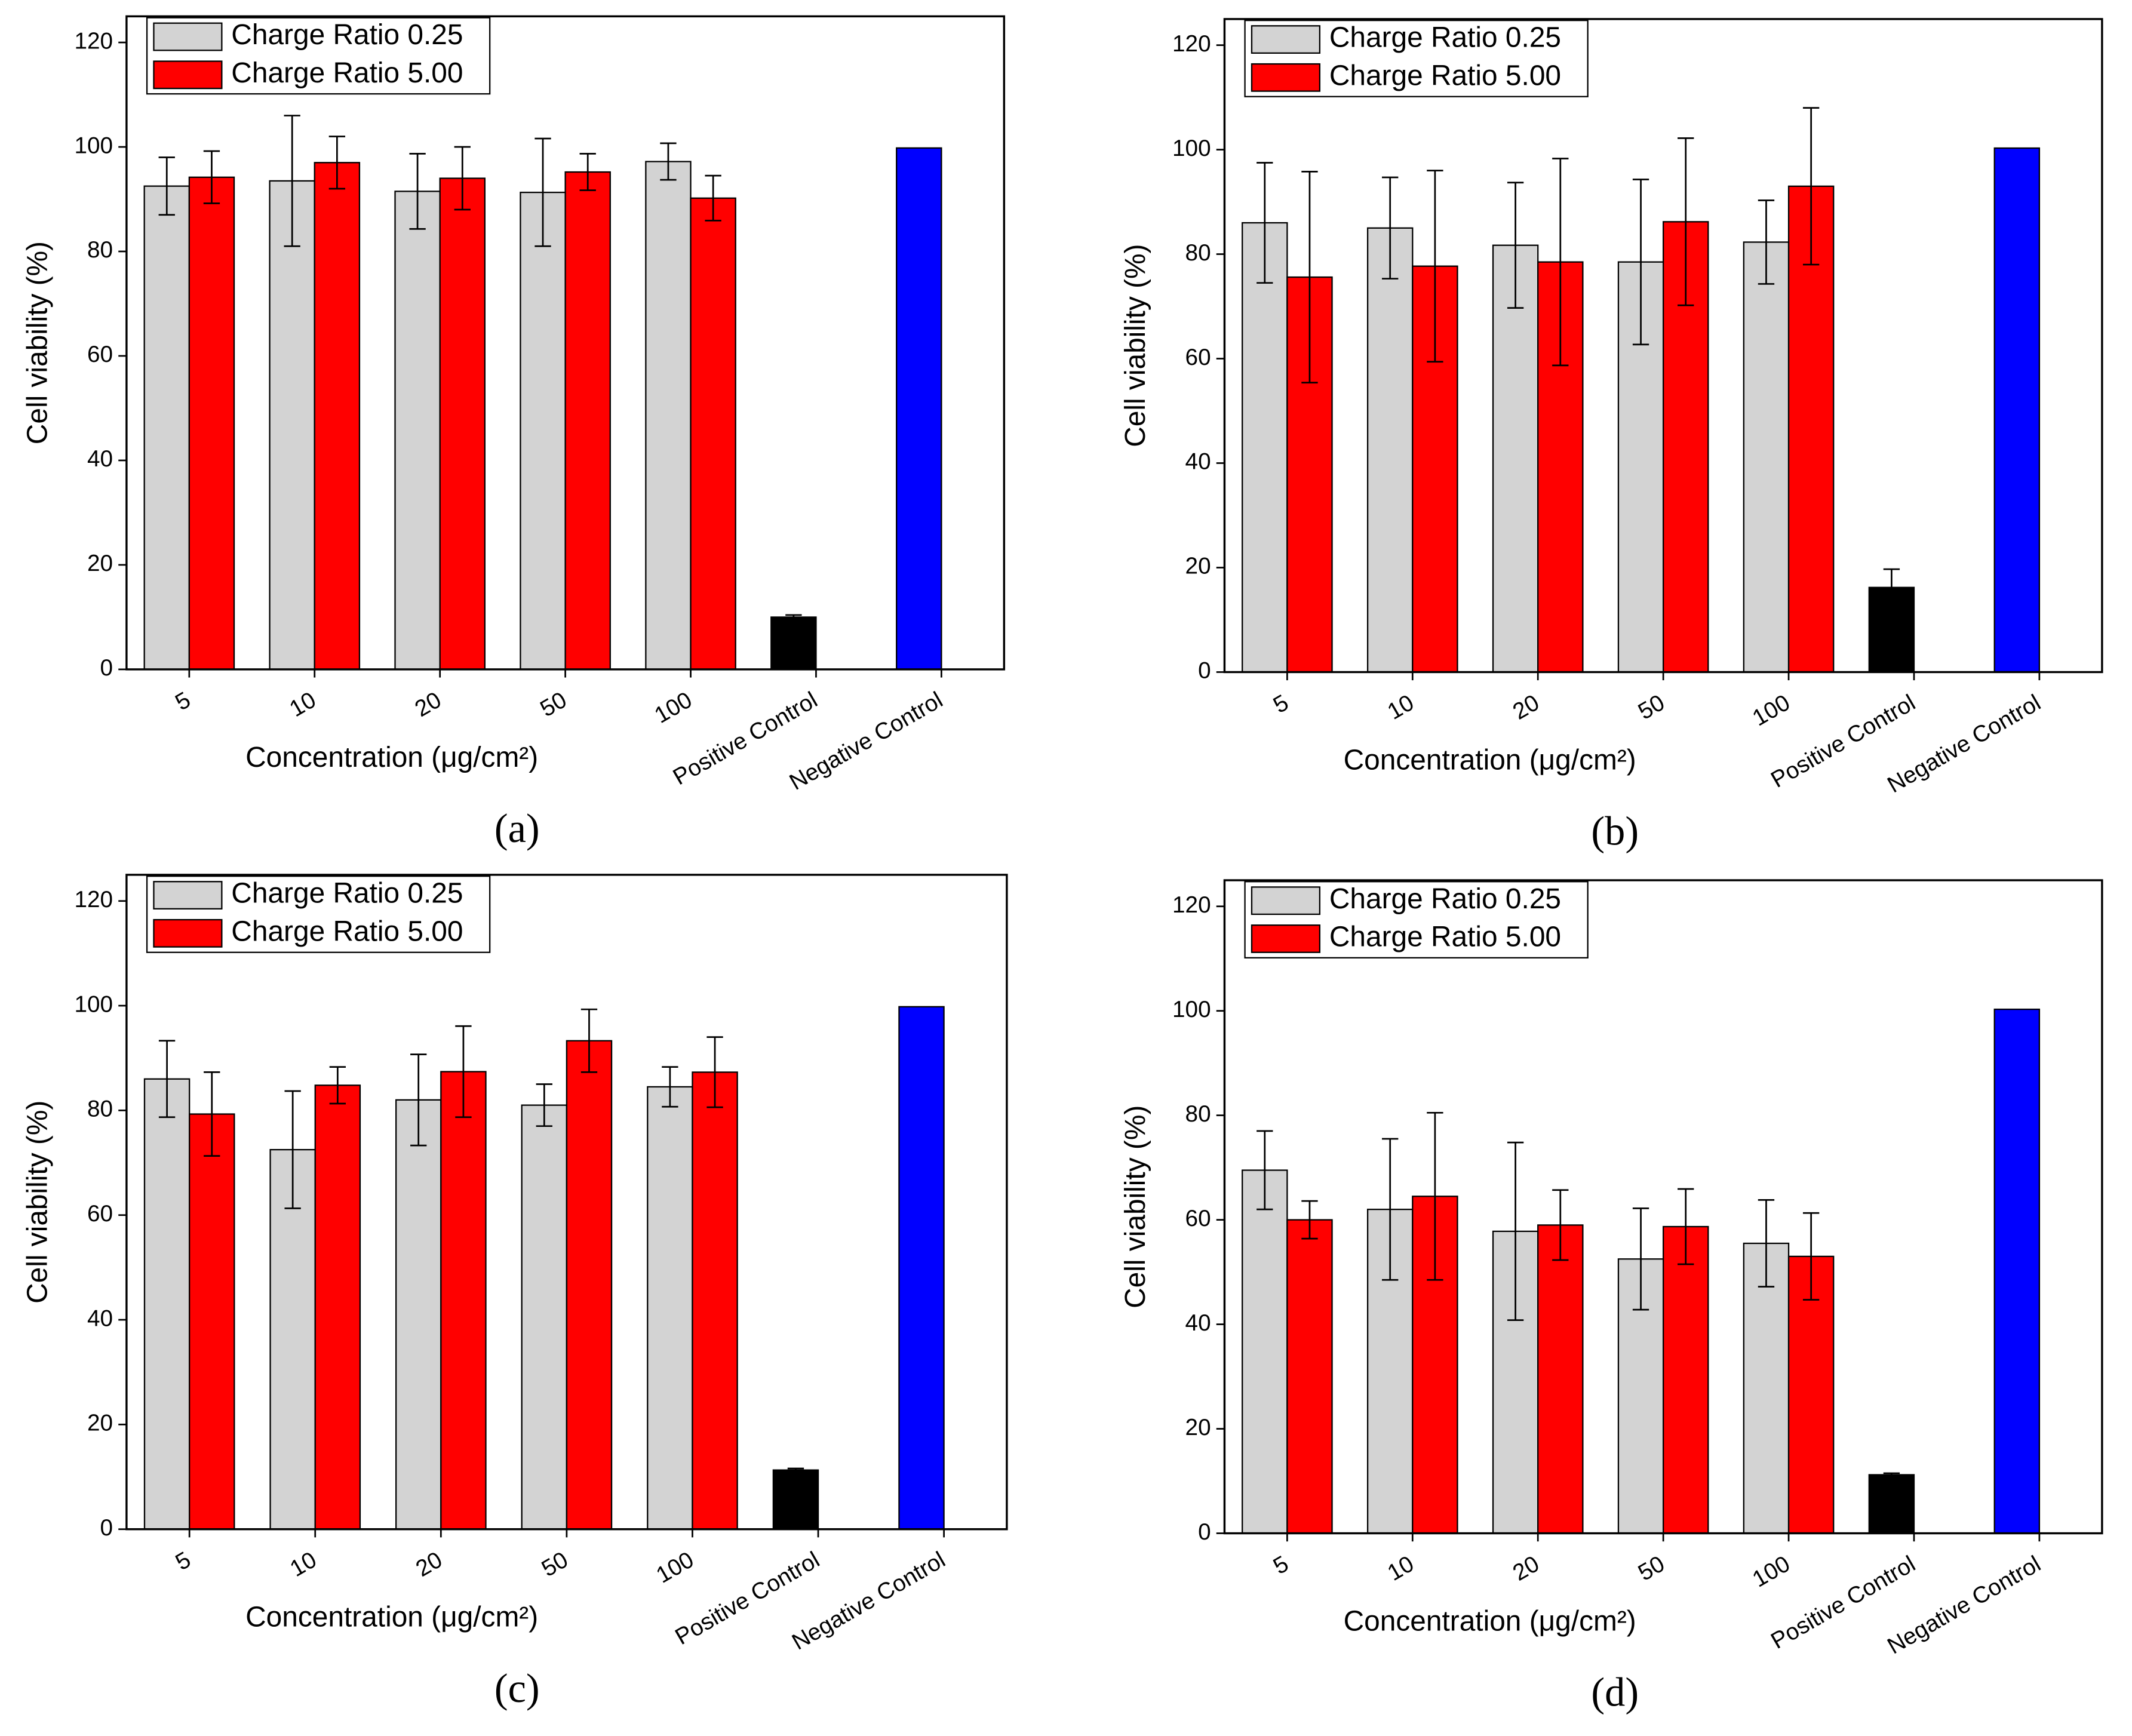 The height and width of the screenshot is (1736, 2132). I want to click on panel-label: (c), so click(517, 1688).